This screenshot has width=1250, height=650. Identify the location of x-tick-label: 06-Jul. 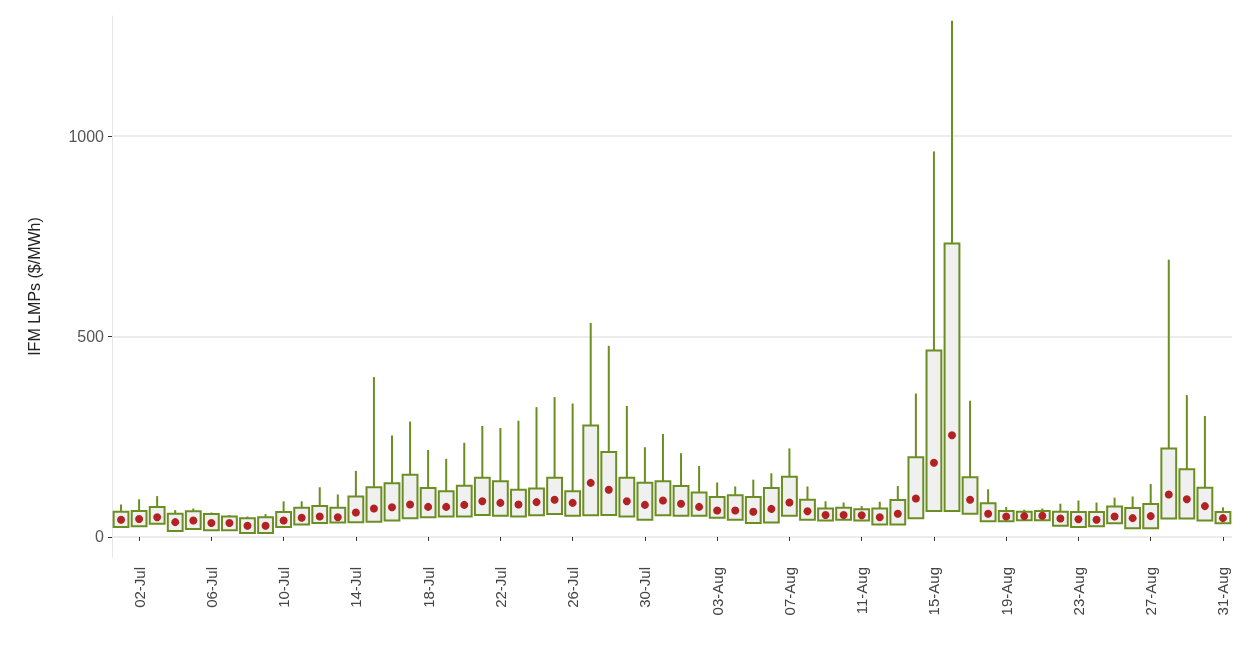
(211, 587).